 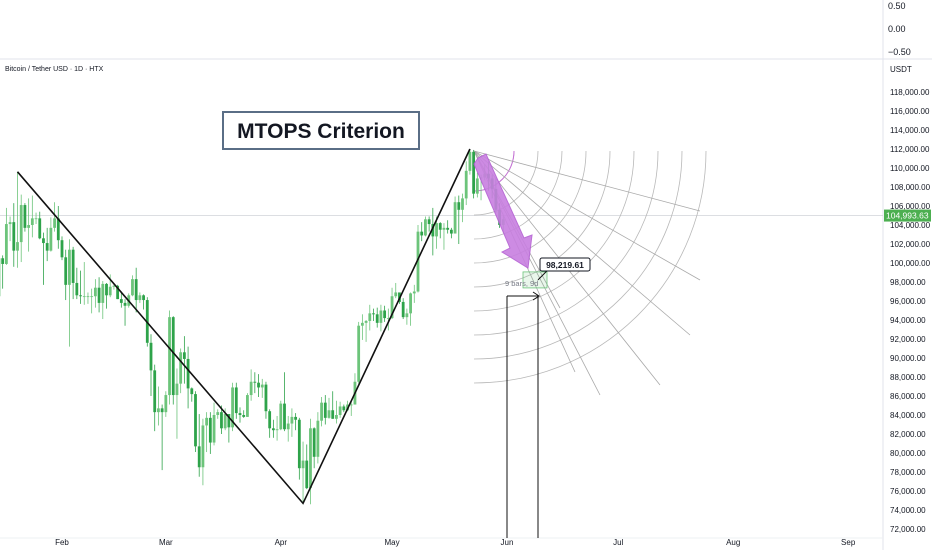 I want to click on projection-label-box, so click(x=565, y=264).